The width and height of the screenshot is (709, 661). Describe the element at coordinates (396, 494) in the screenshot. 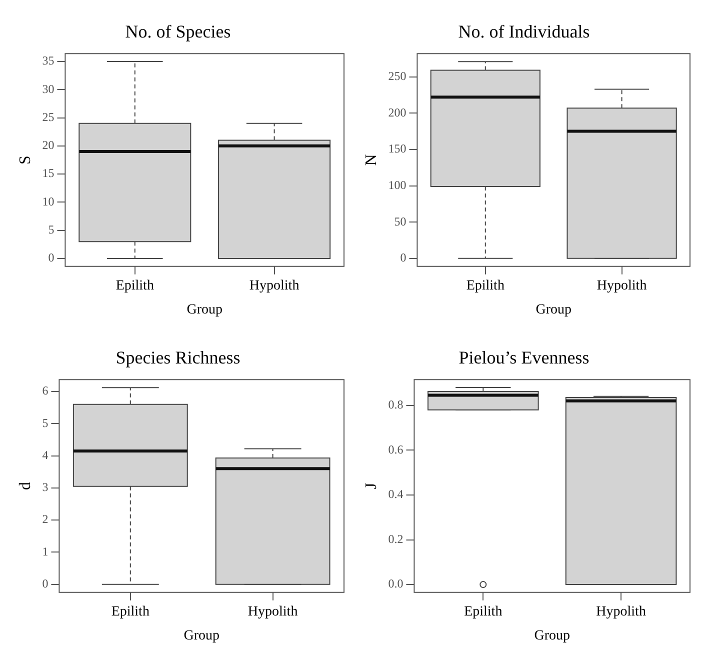

I see `y-tick-label: 0.4` at that location.